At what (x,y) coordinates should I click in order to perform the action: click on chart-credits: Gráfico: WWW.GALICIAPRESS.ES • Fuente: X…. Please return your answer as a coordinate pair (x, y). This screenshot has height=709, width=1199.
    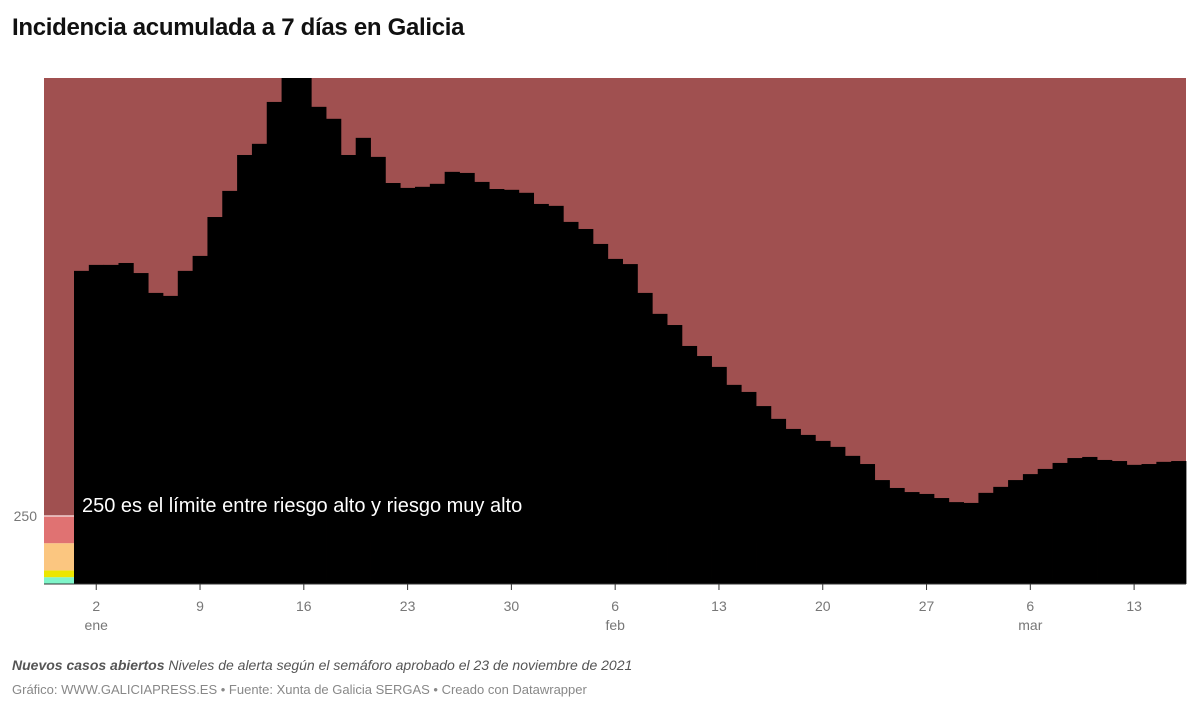
    Looking at the image, I should click on (299, 689).